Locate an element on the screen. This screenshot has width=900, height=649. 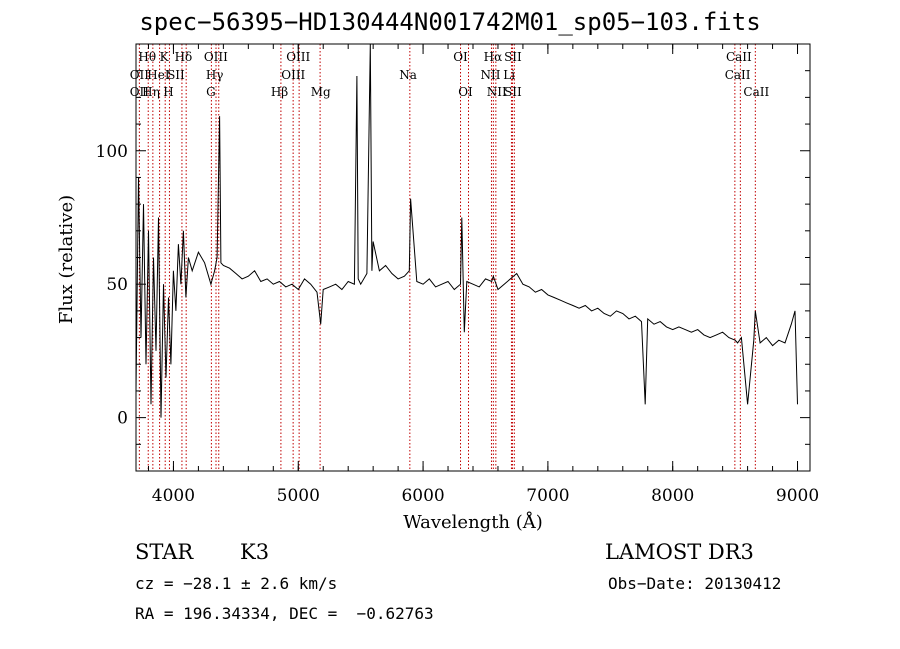
x-tick-label: 9000 is located at coordinates (797, 496).